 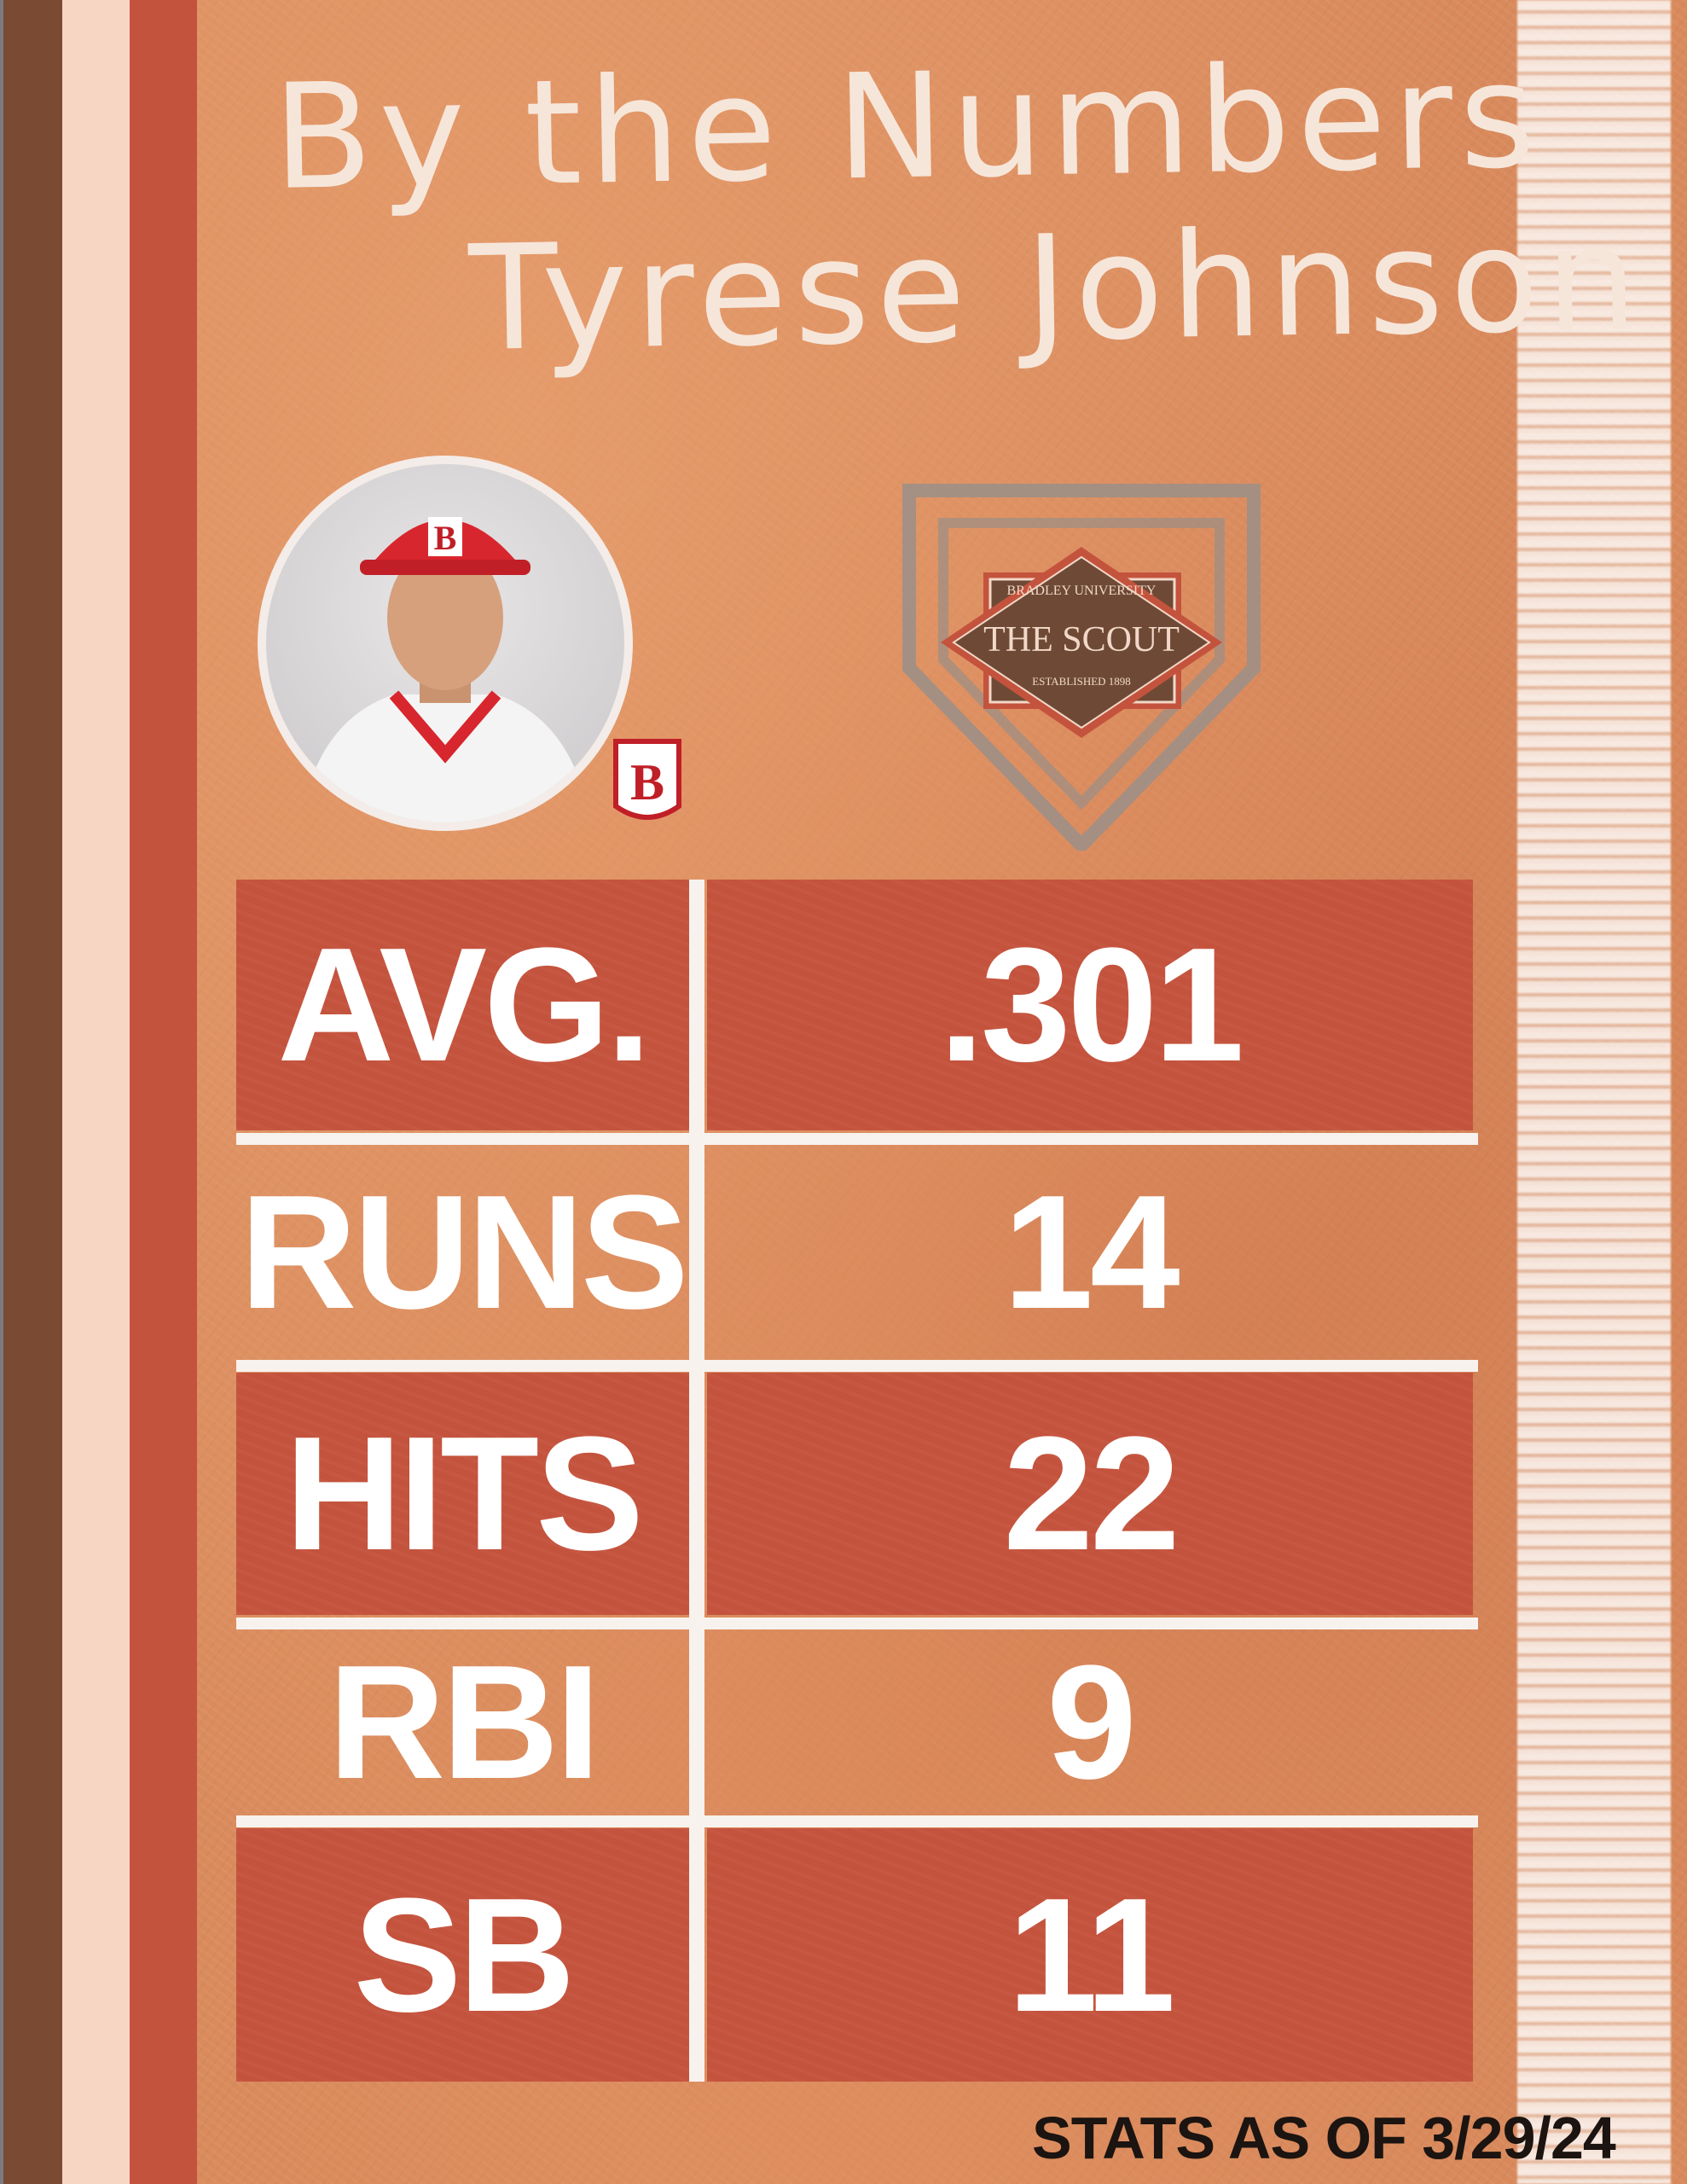 I want to click on stat-label-rbi: RBI, so click(x=464, y=1722).